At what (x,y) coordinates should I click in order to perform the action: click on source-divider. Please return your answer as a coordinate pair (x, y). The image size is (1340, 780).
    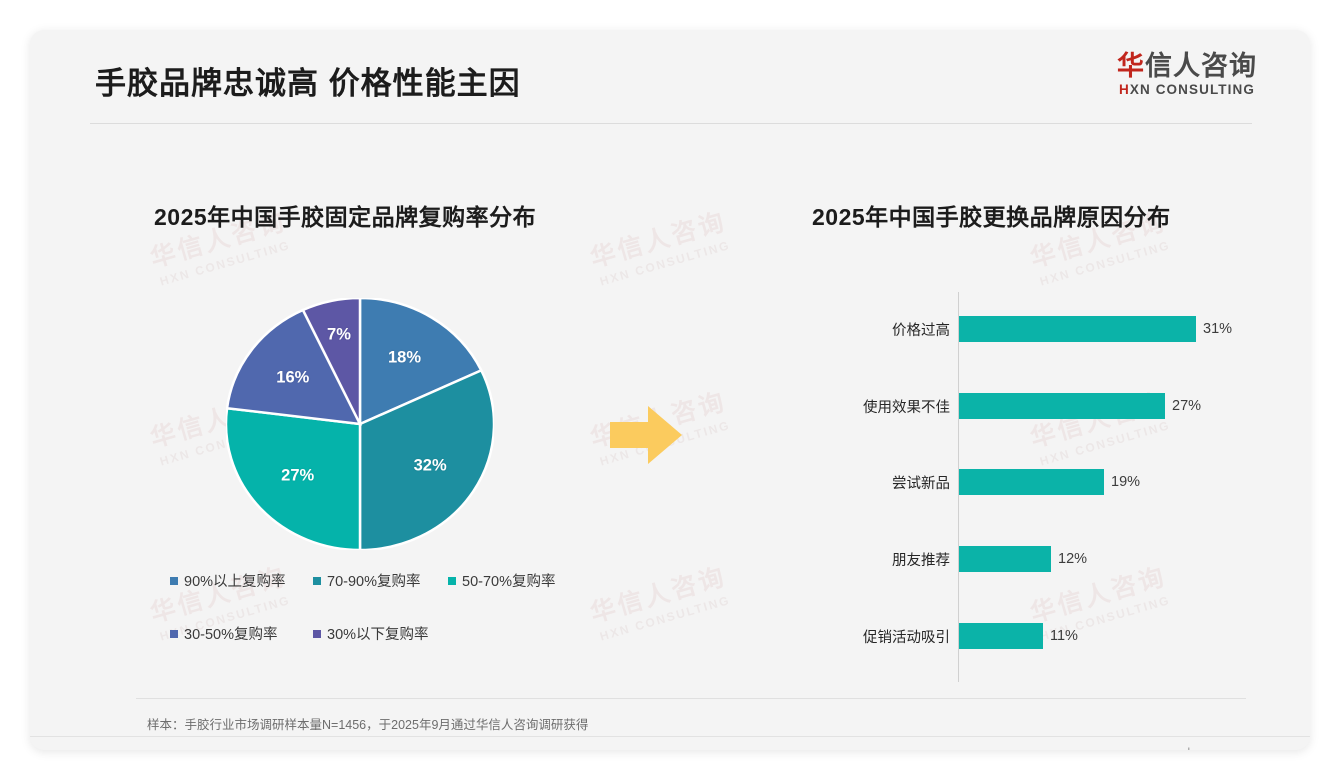
    Looking at the image, I should click on (691, 698).